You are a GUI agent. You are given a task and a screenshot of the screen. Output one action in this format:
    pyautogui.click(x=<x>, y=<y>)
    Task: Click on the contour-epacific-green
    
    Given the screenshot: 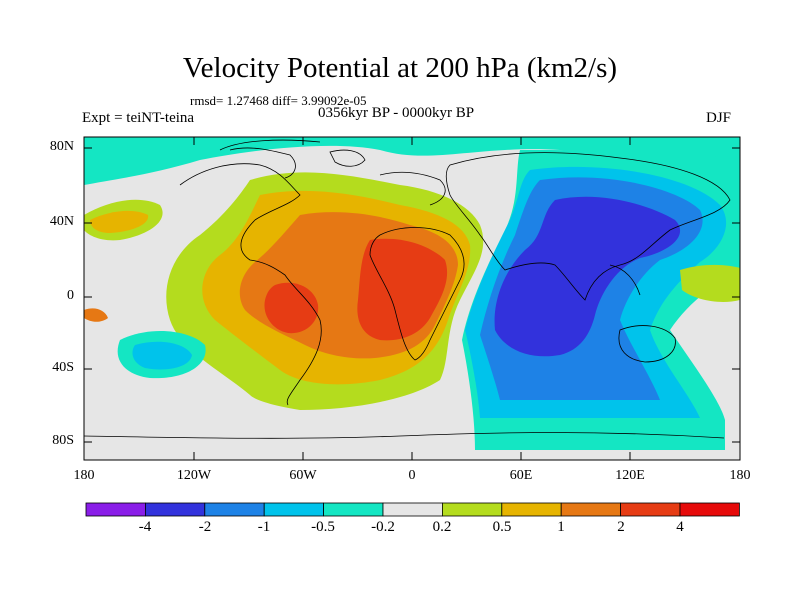 What is the action you would take?
    pyautogui.click(x=710, y=283)
    